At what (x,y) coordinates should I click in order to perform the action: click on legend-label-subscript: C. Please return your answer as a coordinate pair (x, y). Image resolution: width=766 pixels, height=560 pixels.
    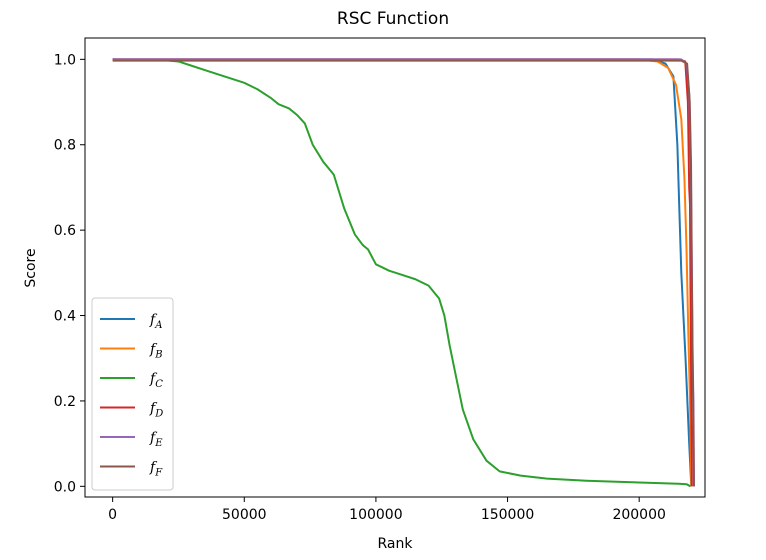
    Looking at the image, I should click on (159, 384).